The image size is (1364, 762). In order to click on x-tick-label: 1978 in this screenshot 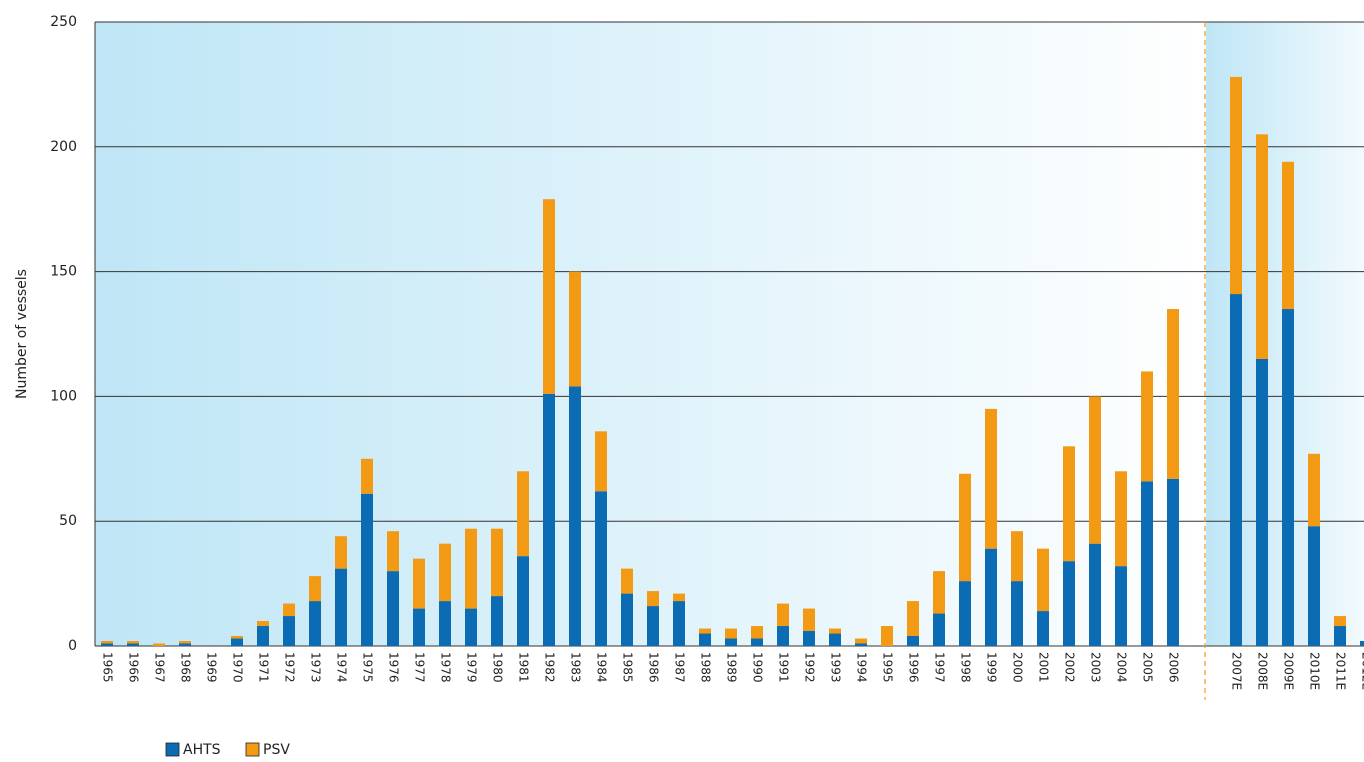, I will do `click(446, 667)`.